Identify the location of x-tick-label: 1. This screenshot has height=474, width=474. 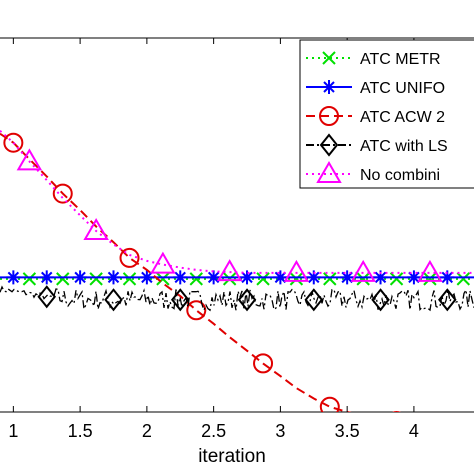
(13, 431).